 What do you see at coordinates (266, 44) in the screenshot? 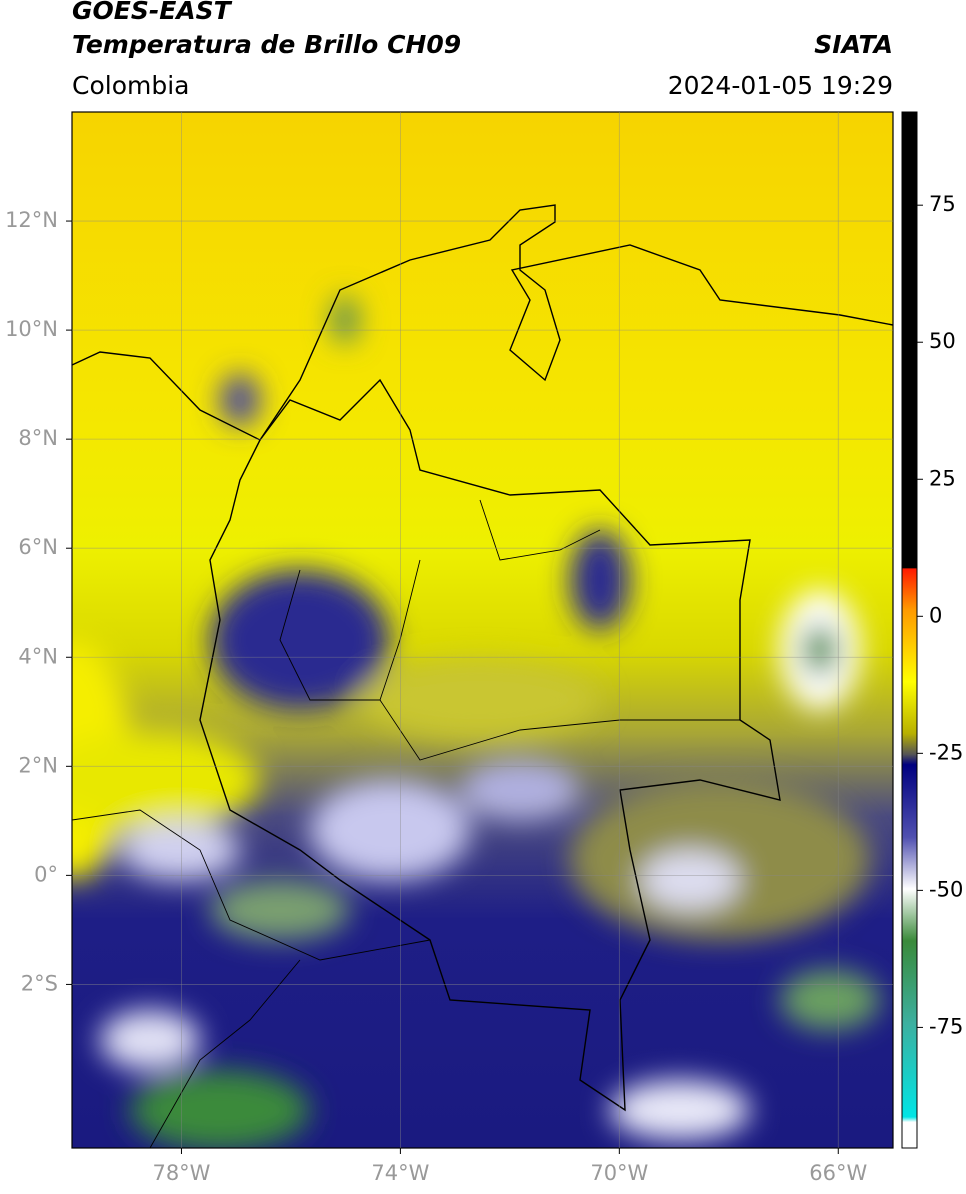
I see `subtitle: Temperatura de Brillo CH09` at bounding box center [266, 44].